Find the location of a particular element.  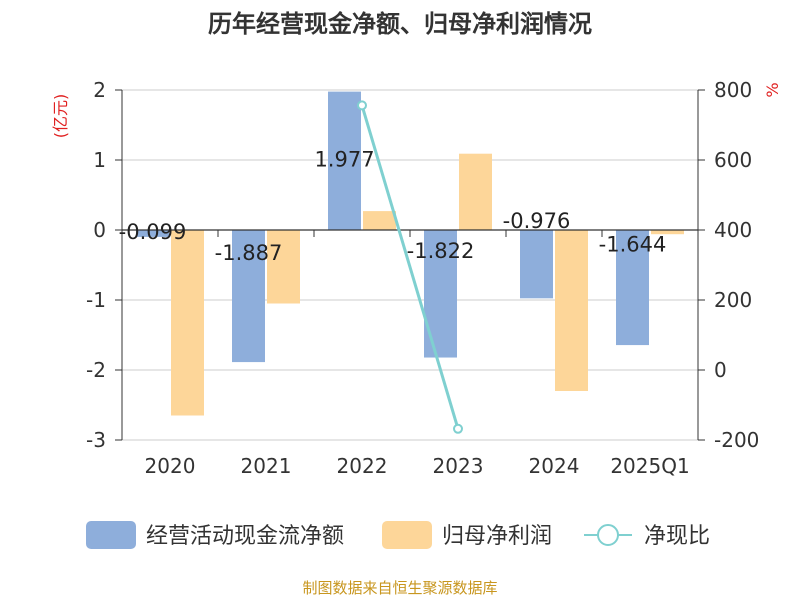

left-axis-unit: (亿元) is located at coordinates (60, 116).